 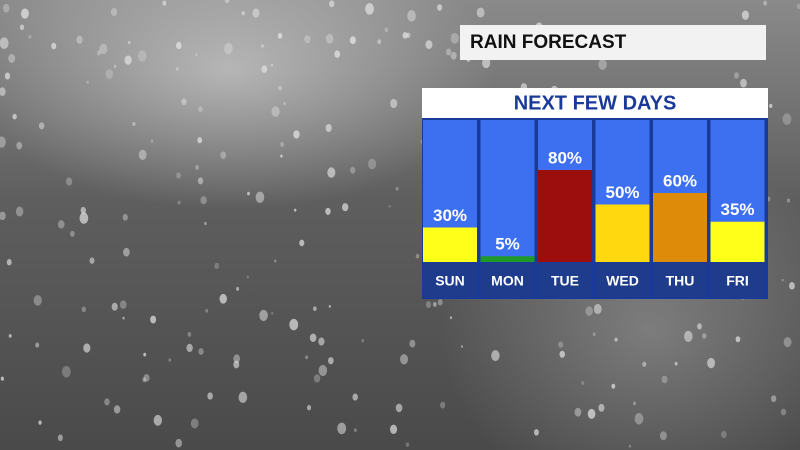 I want to click on x-tick-label: WED, so click(x=622, y=281).